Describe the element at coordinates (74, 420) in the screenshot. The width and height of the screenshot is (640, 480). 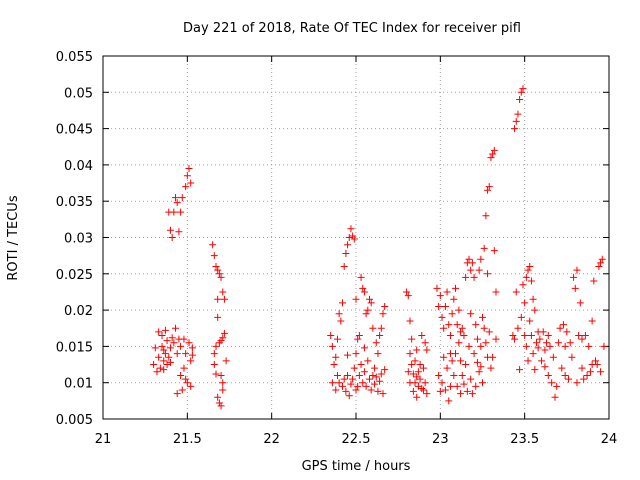
I see `y-tick-label: 0.005` at that location.